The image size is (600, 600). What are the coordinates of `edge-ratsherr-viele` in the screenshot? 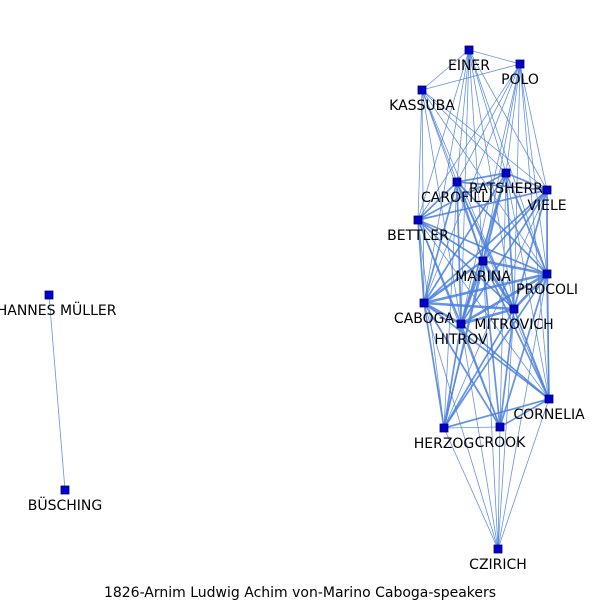 It's located at (526, 181).